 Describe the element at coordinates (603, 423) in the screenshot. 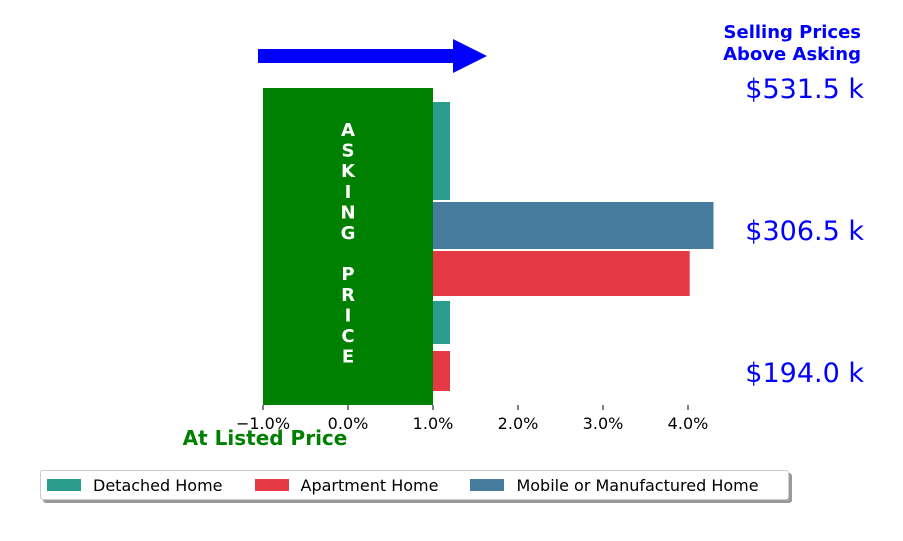

I see `x-tick-label: 3.0%` at that location.